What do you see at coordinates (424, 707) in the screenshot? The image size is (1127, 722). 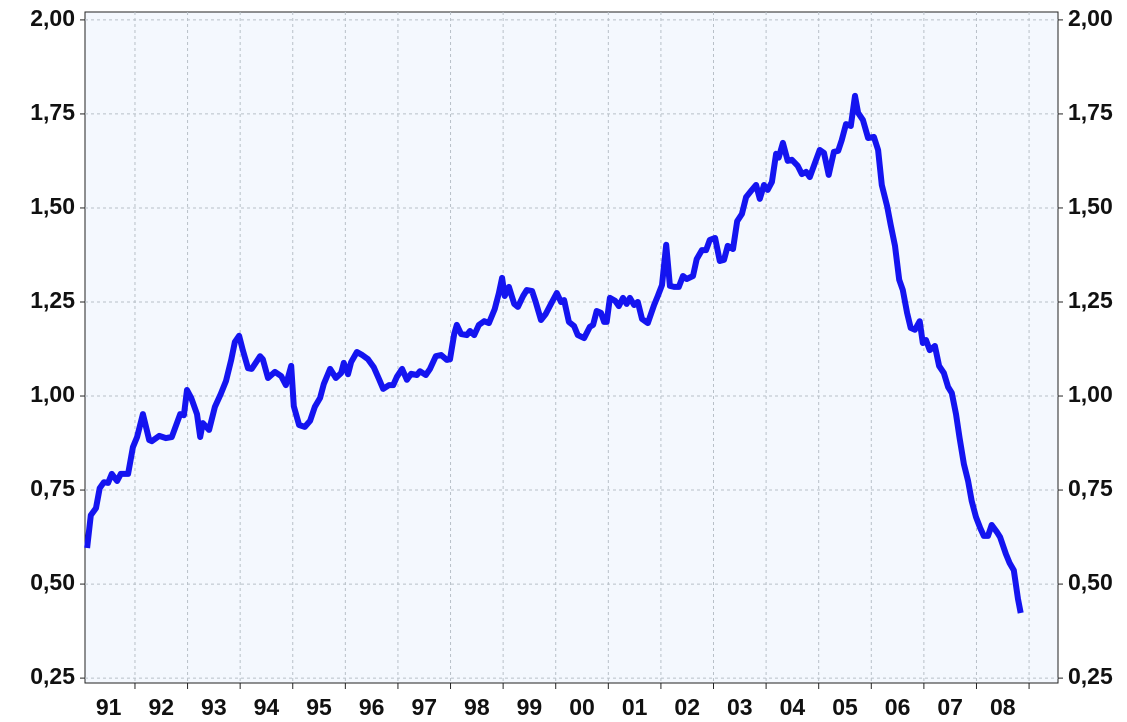 I see `x-tick-label: 97` at bounding box center [424, 707].